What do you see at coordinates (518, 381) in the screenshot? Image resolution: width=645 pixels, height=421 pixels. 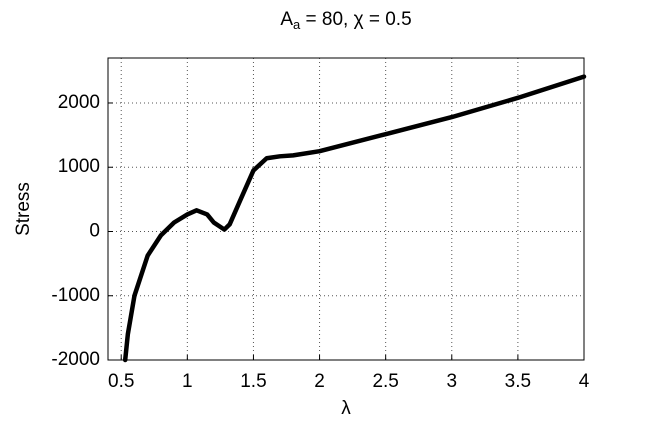 I see `x-tick-label: 3.5` at bounding box center [518, 381].